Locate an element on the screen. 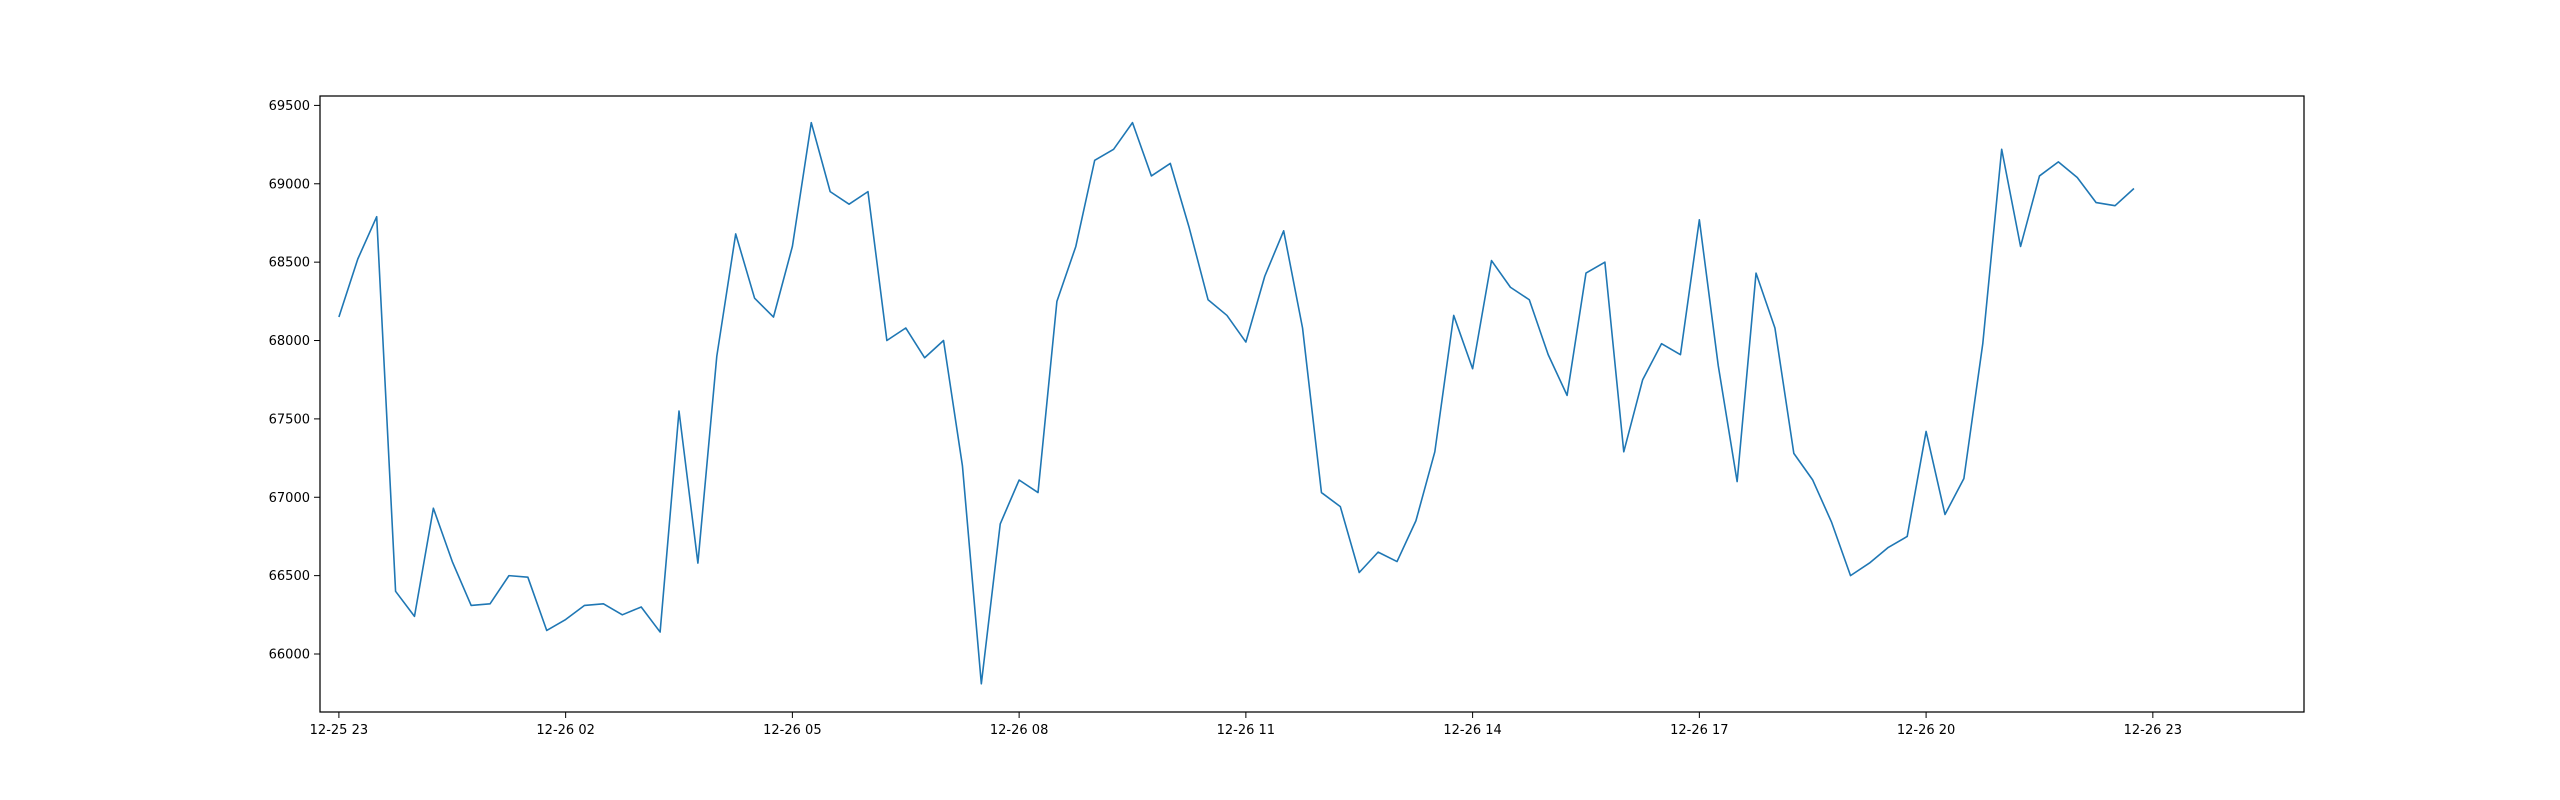  y-tick-label: 66500 is located at coordinates (289, 576).